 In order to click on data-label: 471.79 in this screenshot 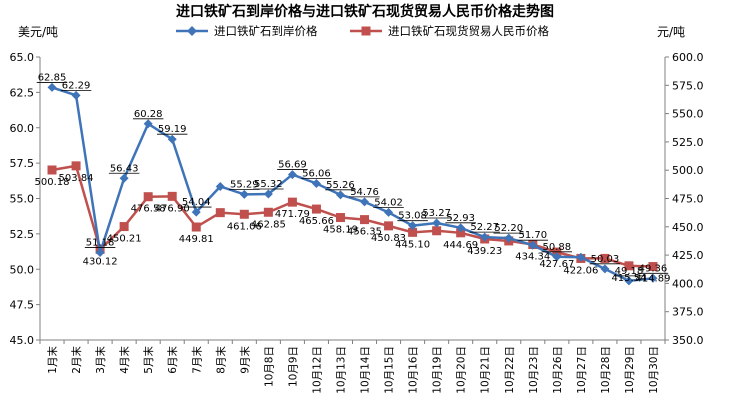, I will do `click(292, 214)`.